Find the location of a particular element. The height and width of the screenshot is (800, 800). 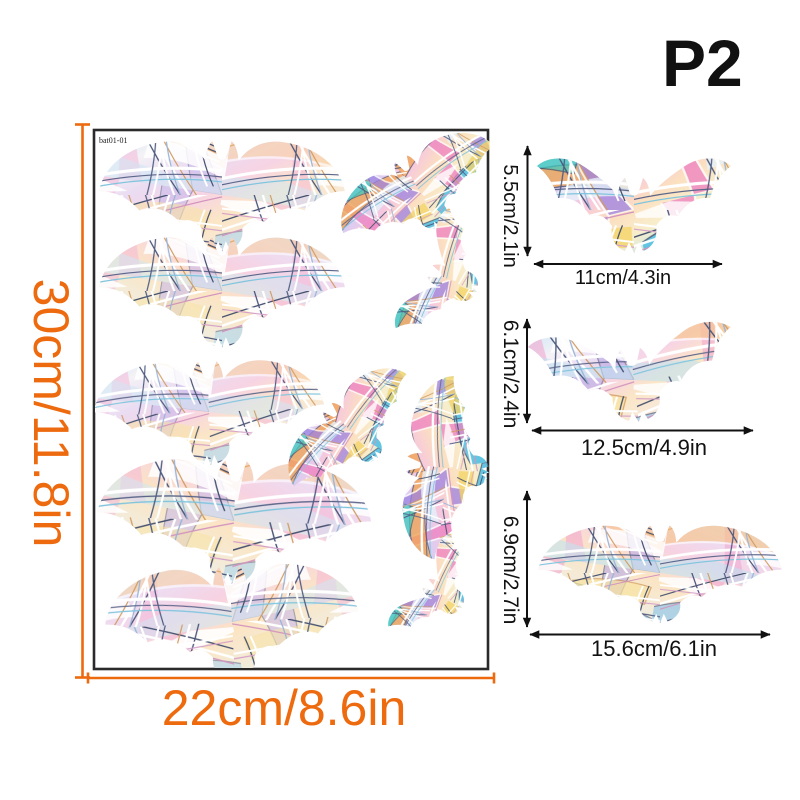

svg-text: 5.5cm/2.1in is located at coordinates (510, 215).